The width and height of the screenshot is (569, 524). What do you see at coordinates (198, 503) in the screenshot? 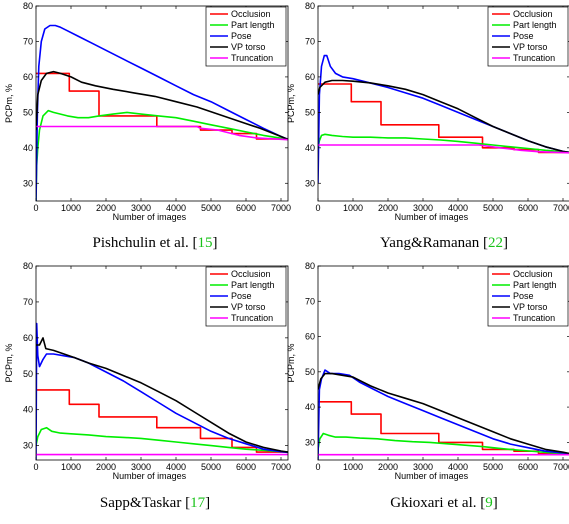
I see `caption-citation: 17` at bounding box center [198, 503].